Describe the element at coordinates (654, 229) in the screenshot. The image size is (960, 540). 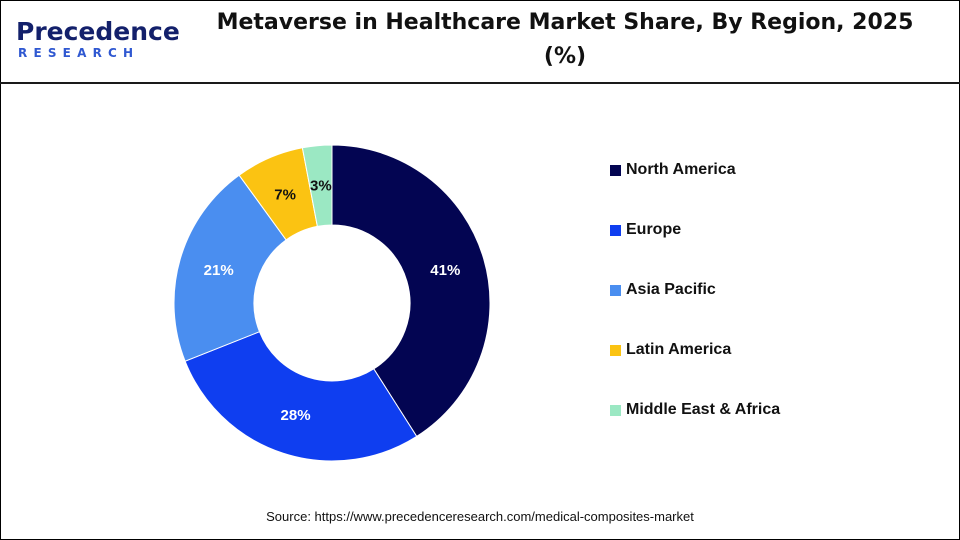
I see `legend-label: Europe` at that location.